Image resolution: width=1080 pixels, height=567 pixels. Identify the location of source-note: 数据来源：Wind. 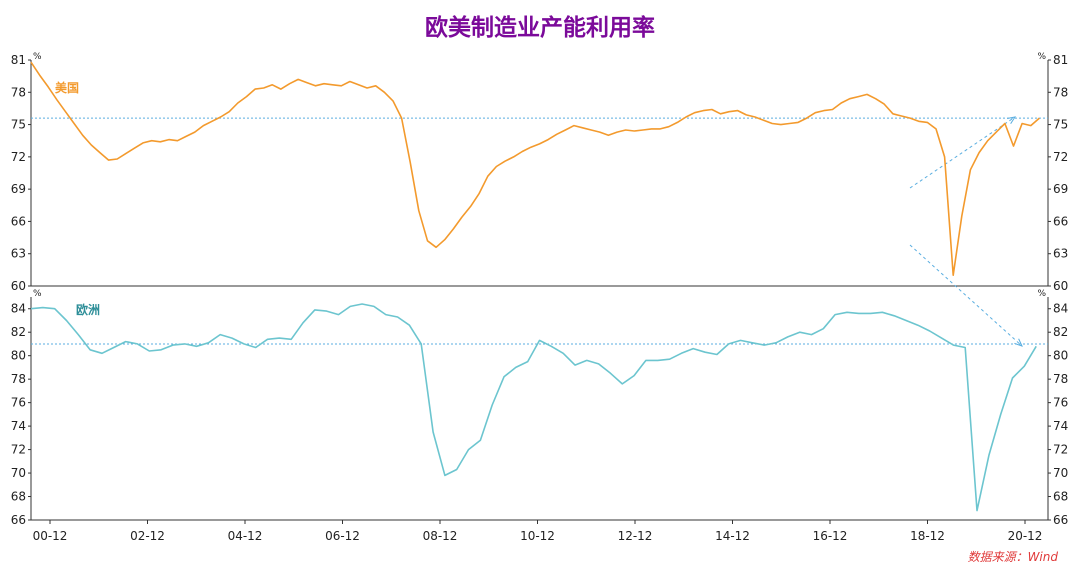
(1012, 557).